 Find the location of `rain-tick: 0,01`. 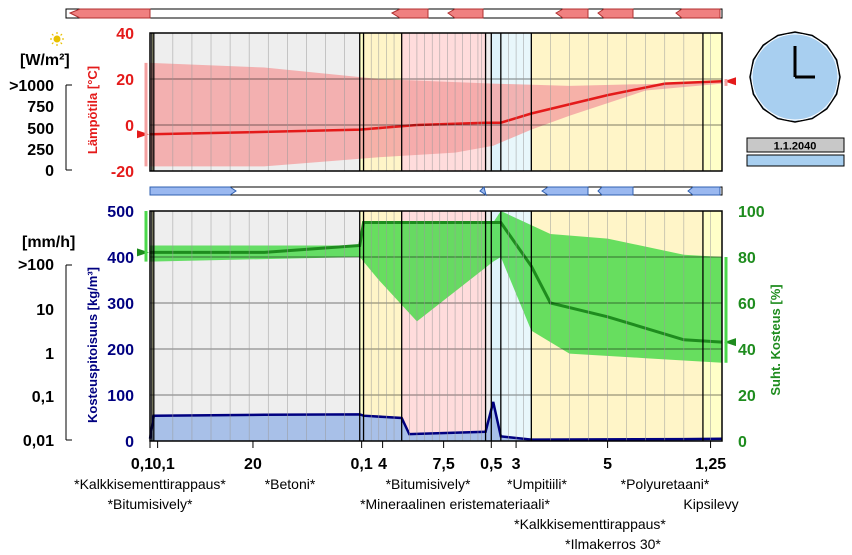

rain-tick: 0,01 is located at coordinates (38, 441).